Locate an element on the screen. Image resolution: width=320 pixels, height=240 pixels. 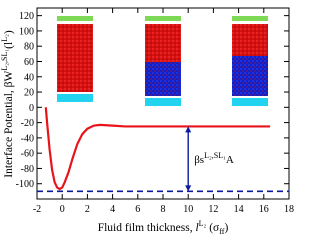
y-tick-label: 100 is located at coordinates (26, 31).